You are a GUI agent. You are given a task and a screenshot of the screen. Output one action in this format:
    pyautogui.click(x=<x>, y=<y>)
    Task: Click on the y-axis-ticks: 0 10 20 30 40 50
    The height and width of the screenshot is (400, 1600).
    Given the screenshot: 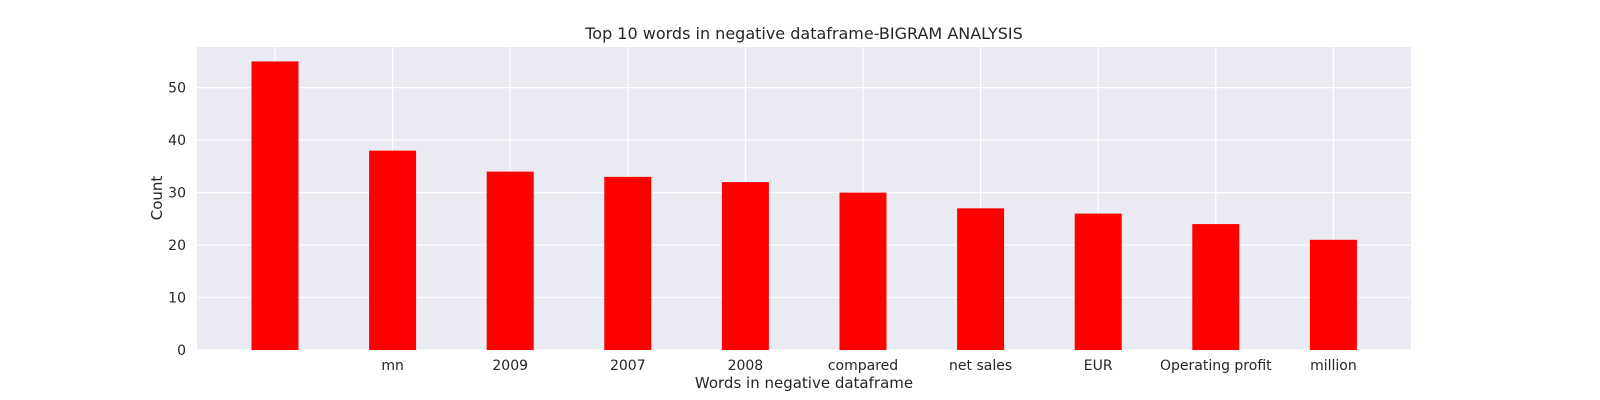 What is the action you would take?
    pyautogui.click(x=177, y=220)
    